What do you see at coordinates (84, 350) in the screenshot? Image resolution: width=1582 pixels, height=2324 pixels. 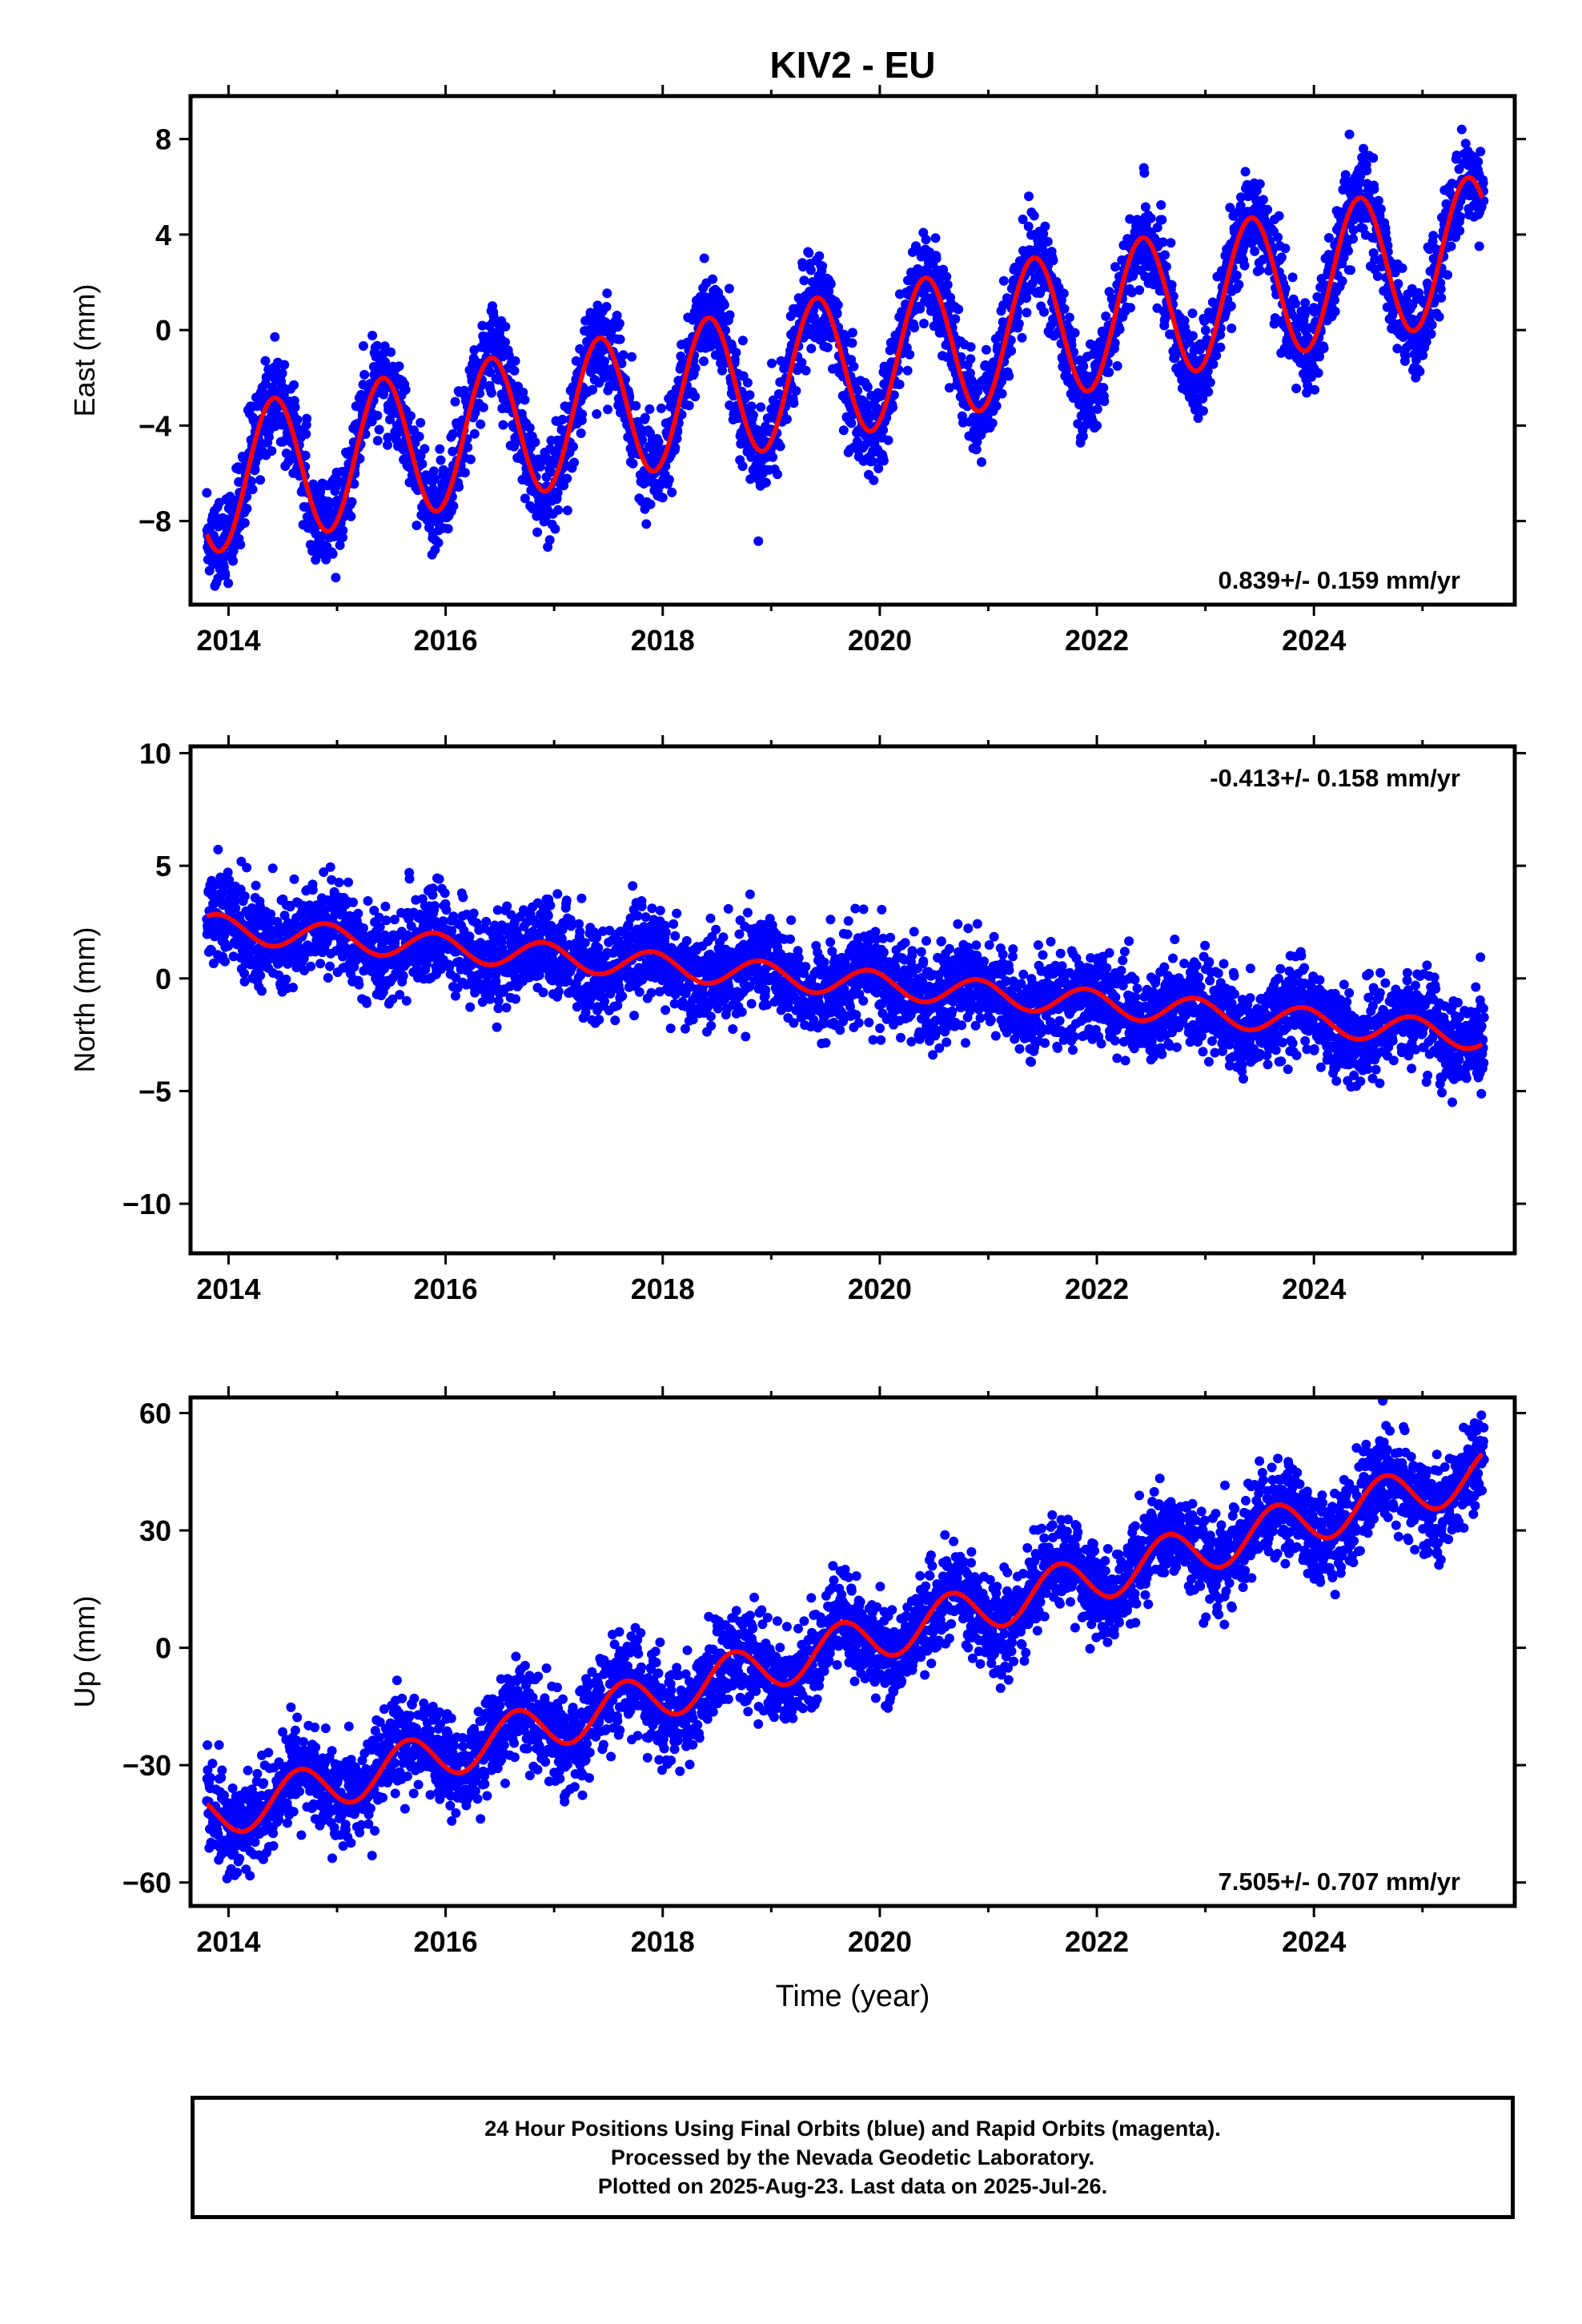 I see `east-y-axis-label: East (mm)` at bounding box center [84, 350].